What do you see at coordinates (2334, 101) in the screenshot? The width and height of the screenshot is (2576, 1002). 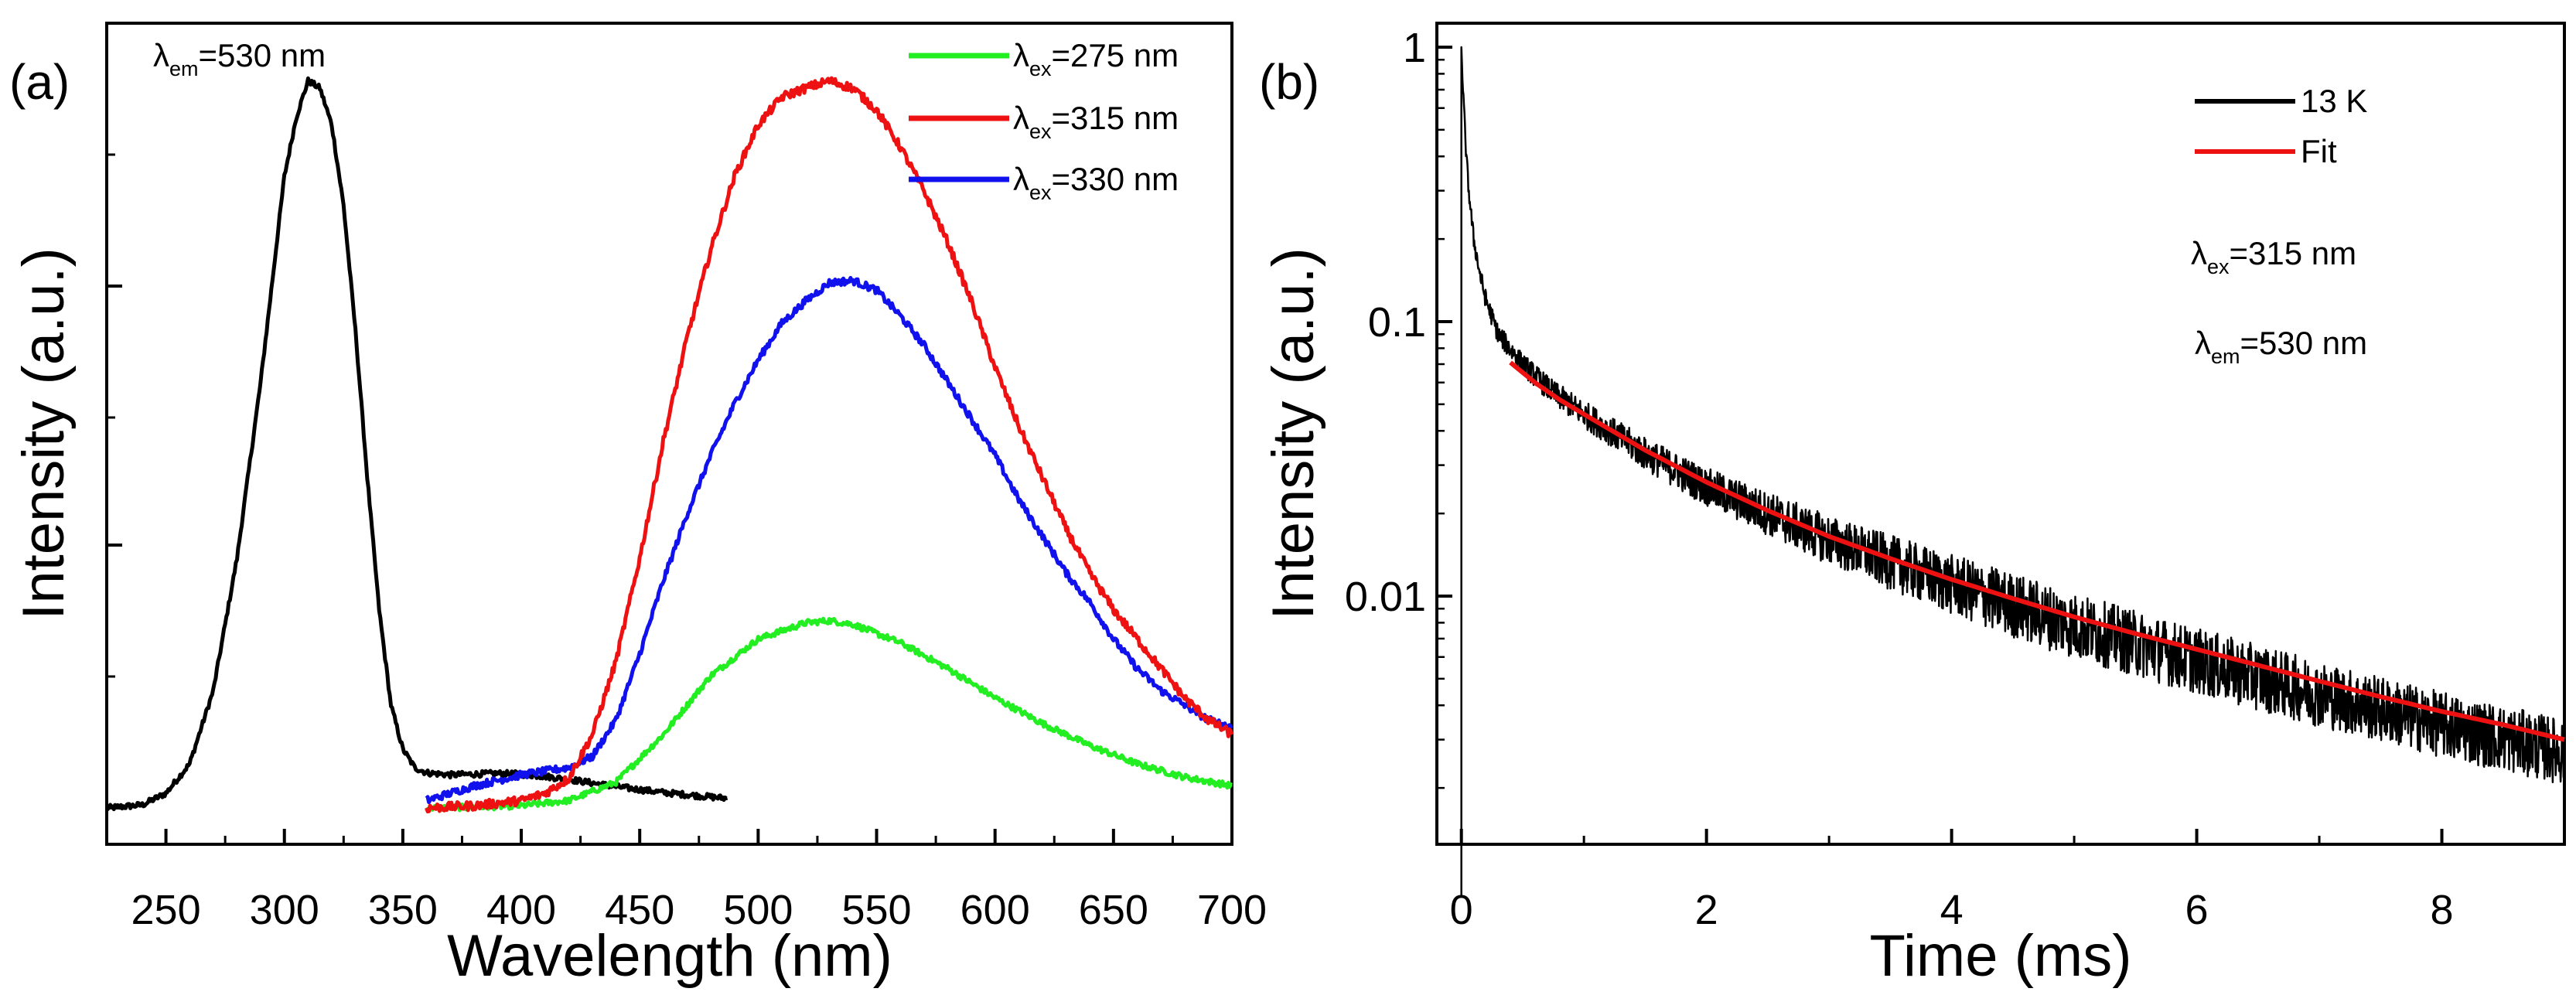 I see `legend-label-13k: 13 K` at bounding box center [2334, 101].